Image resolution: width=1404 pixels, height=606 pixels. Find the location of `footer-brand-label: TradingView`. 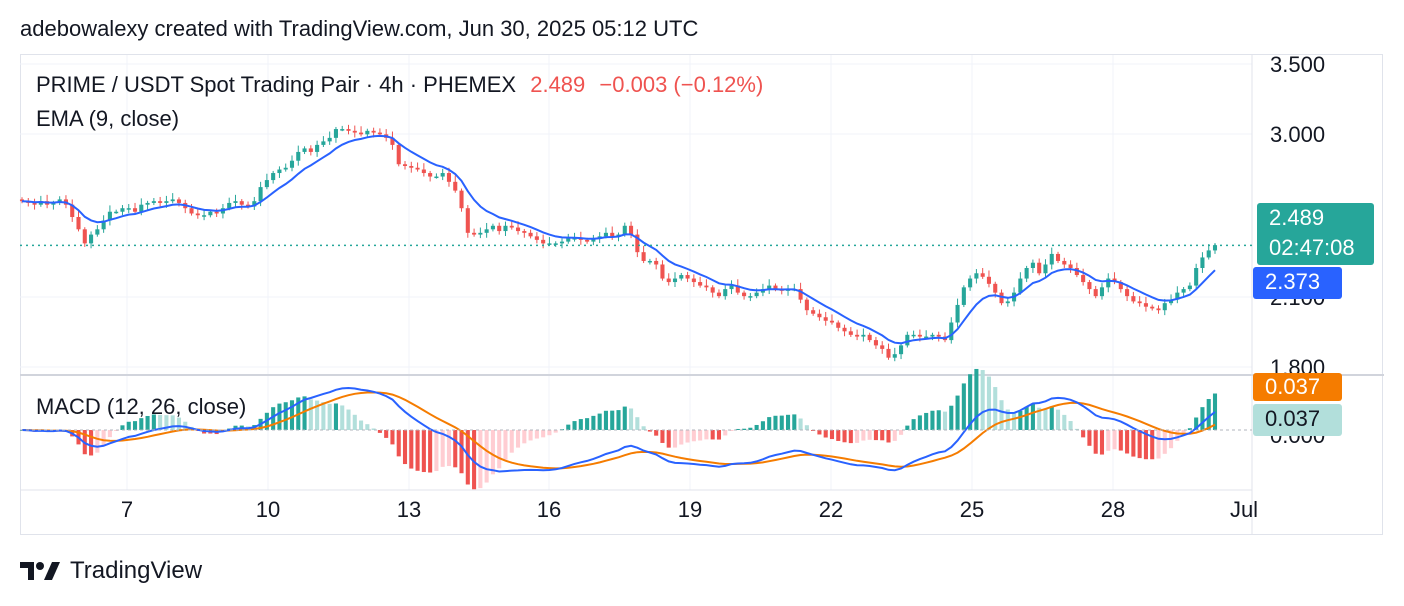

footer-brand-label: TradingView is located at coordinates (136, 570).